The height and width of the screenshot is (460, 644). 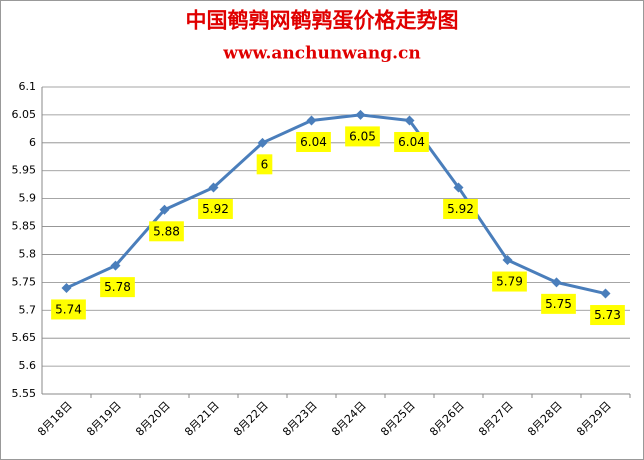 What do you see at coordinates (24, 170) in the screenshot?
I see `y-tick-label: 5.95` at bounding box center [24, 170].